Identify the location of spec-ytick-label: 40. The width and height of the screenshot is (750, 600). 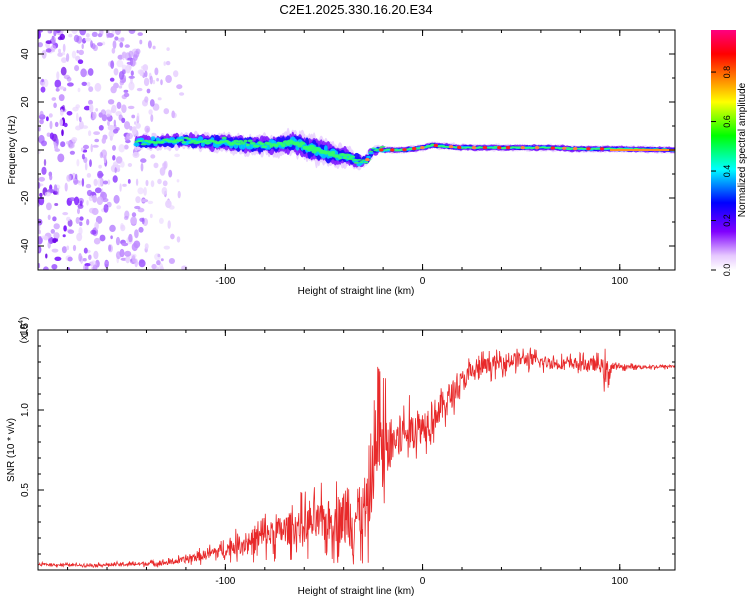
(25, 54).